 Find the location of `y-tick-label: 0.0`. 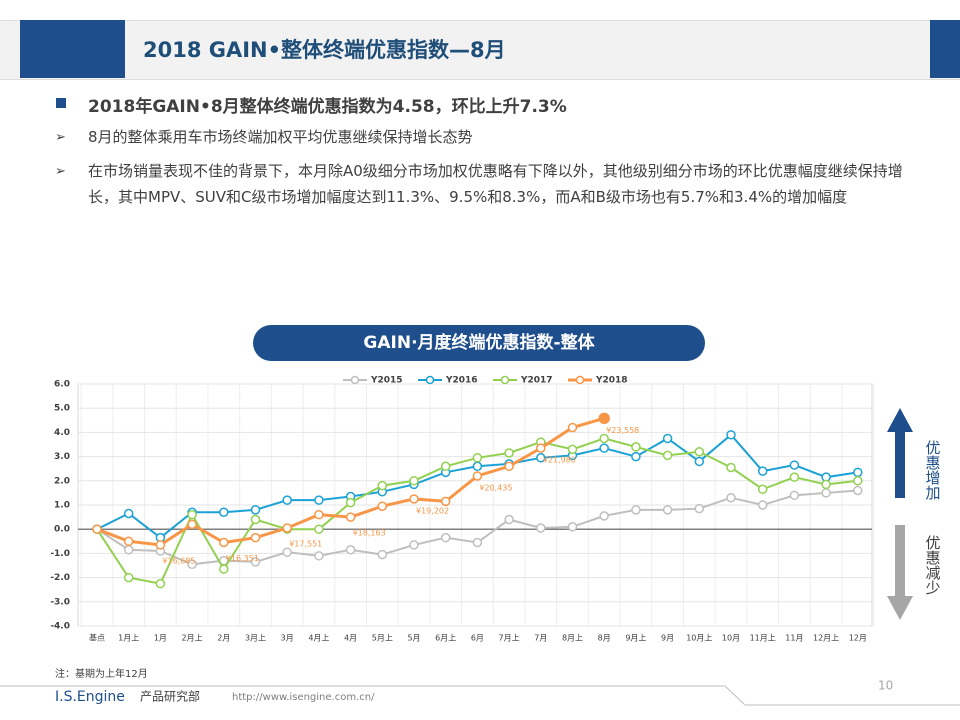

y-tick-label: 0.0 is located at coordinates (62, 530).